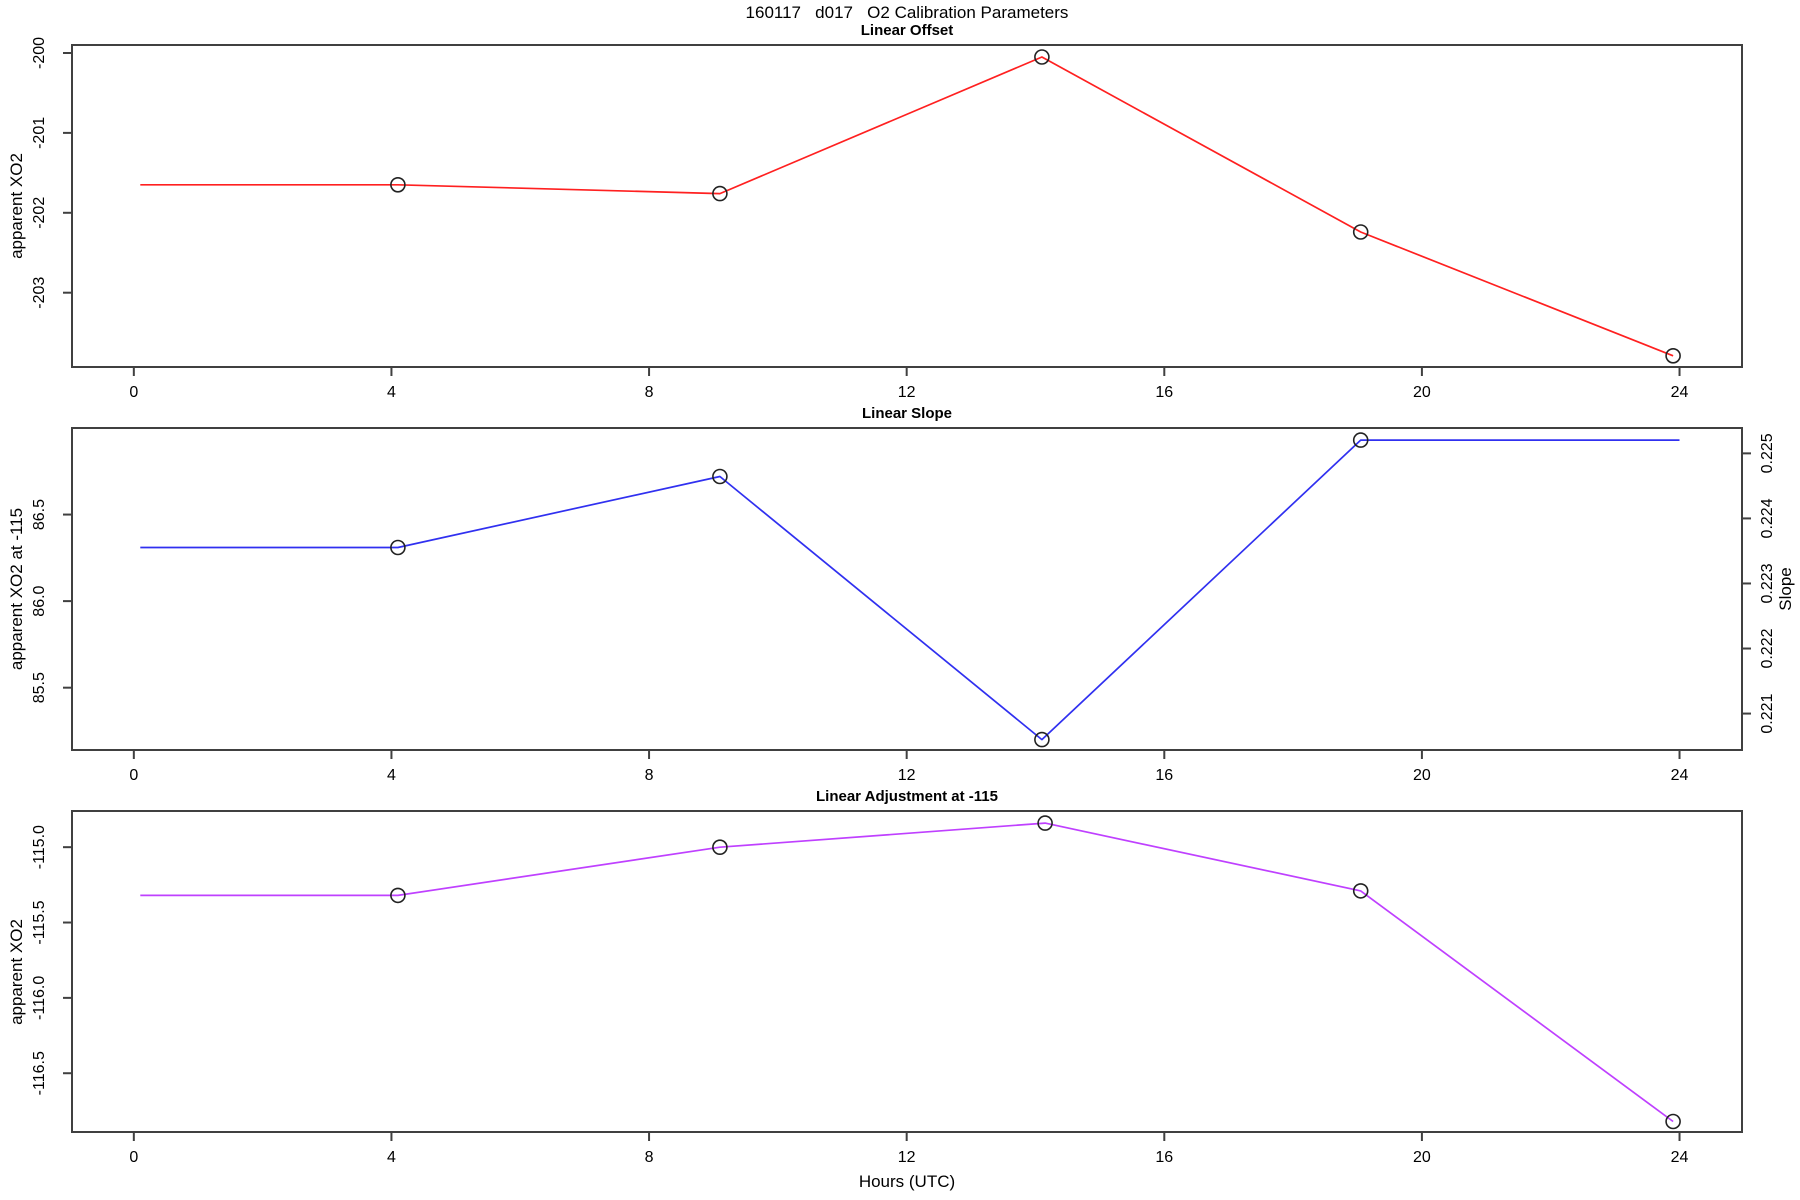  I want to click on y-tick-label: -116.5, so click(39, 1073).